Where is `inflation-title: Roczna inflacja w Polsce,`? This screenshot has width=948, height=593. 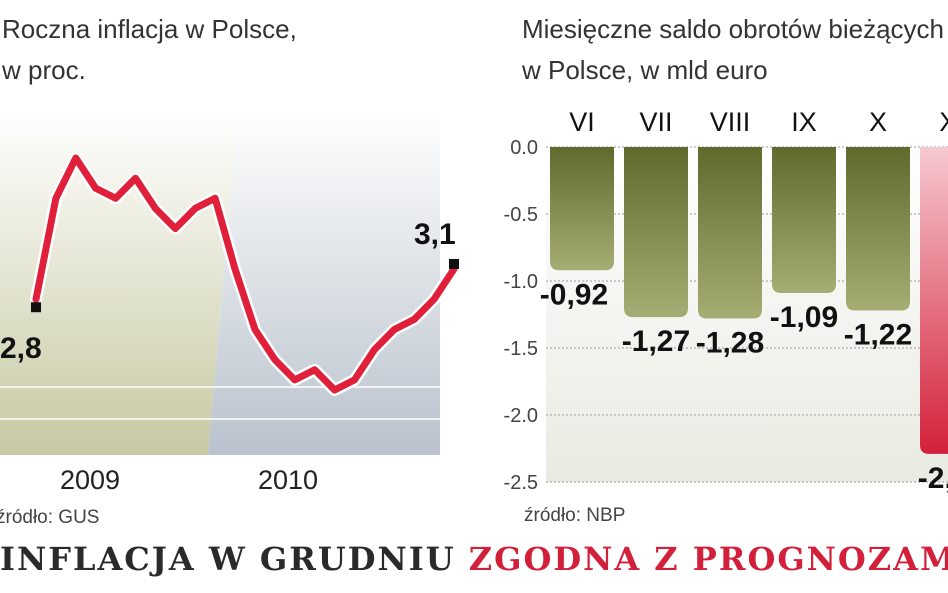 inflation-title: Roczna inflacja w Polsce, is located at coordinates (149, 29).